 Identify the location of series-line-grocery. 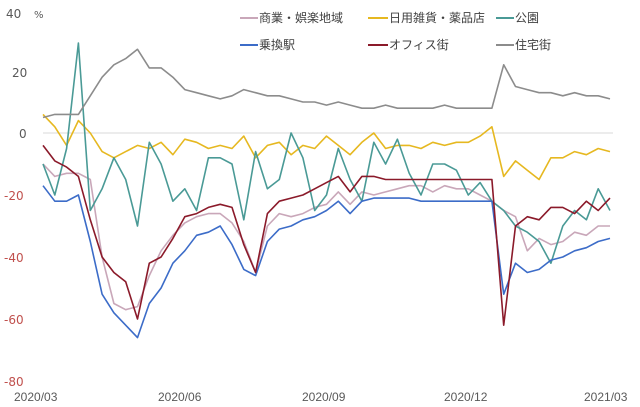
(326, 147).